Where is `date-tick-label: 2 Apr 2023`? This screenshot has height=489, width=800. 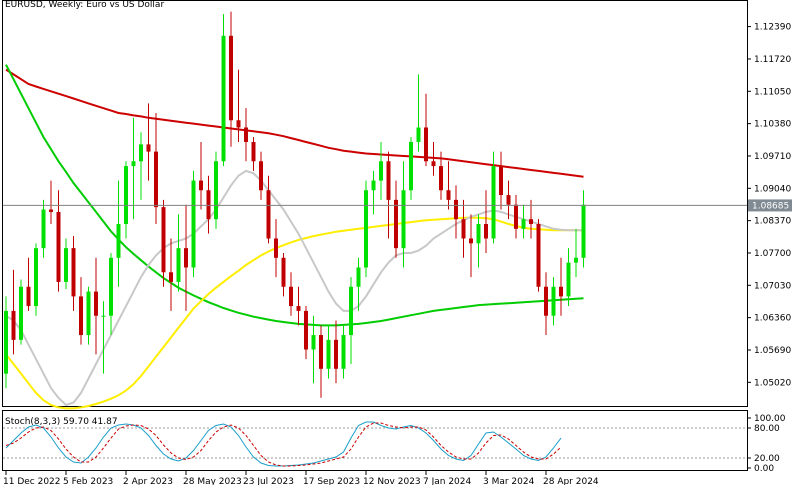 date-tick-label: 2 Apr 2023 is located at coordinates (148, 481).